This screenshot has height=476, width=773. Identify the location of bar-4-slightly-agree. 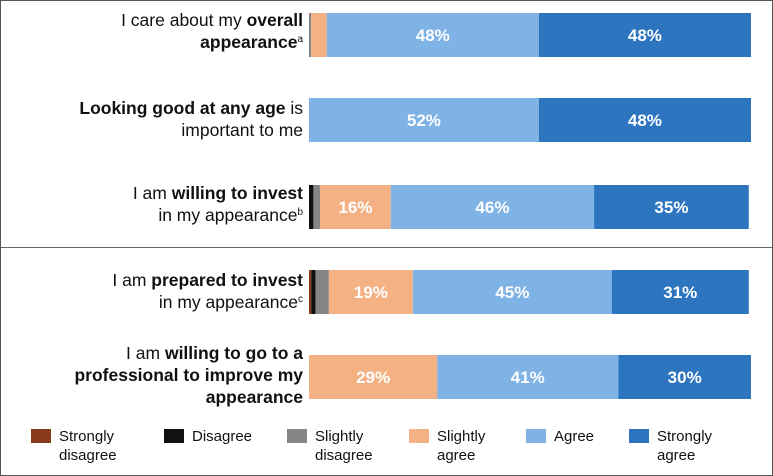
(370, 292).